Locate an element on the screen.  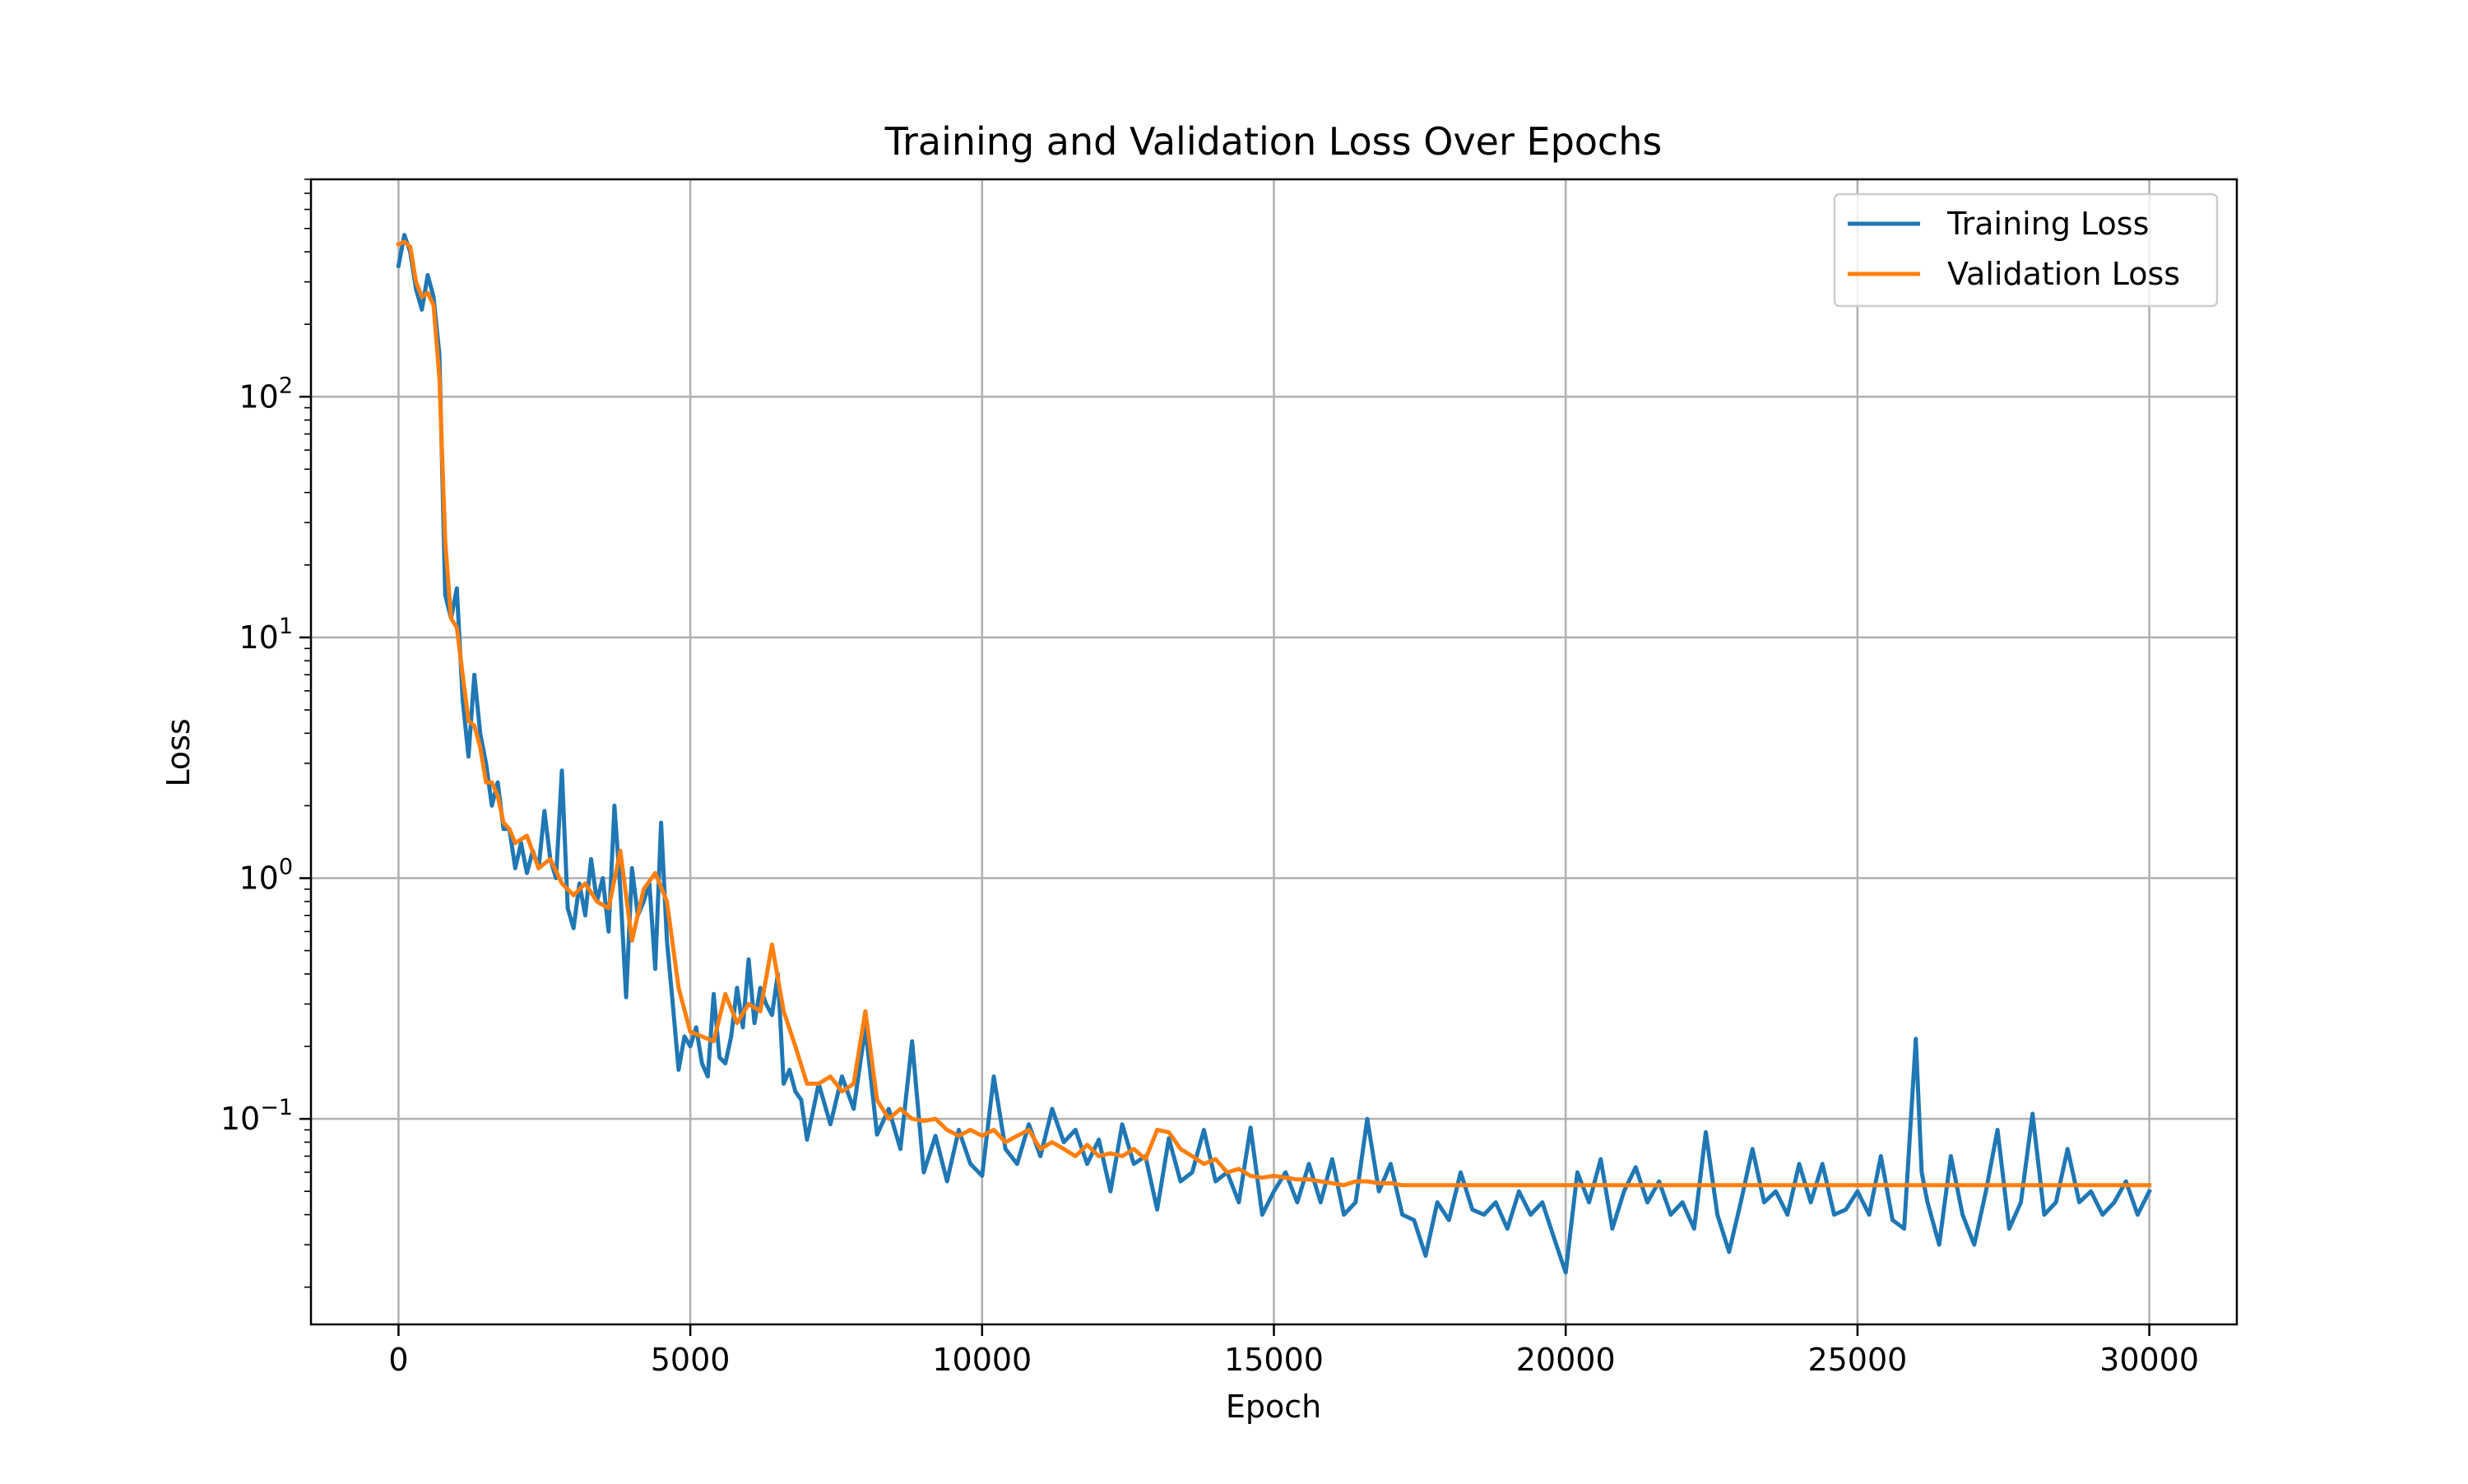
legend-label-training: Training Loss is located at coordinates (2047, 224).